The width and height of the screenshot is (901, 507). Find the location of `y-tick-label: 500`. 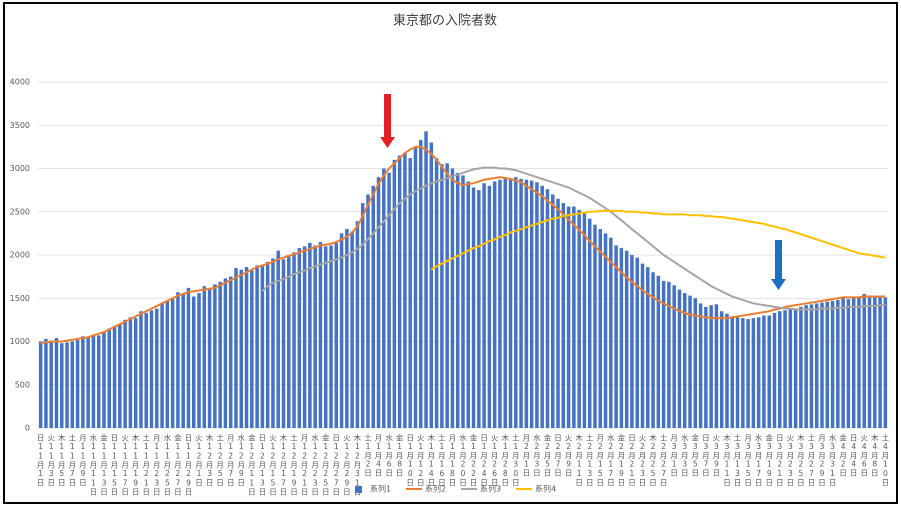

y-tick-label: 500 is located at coordinates (22, 384).